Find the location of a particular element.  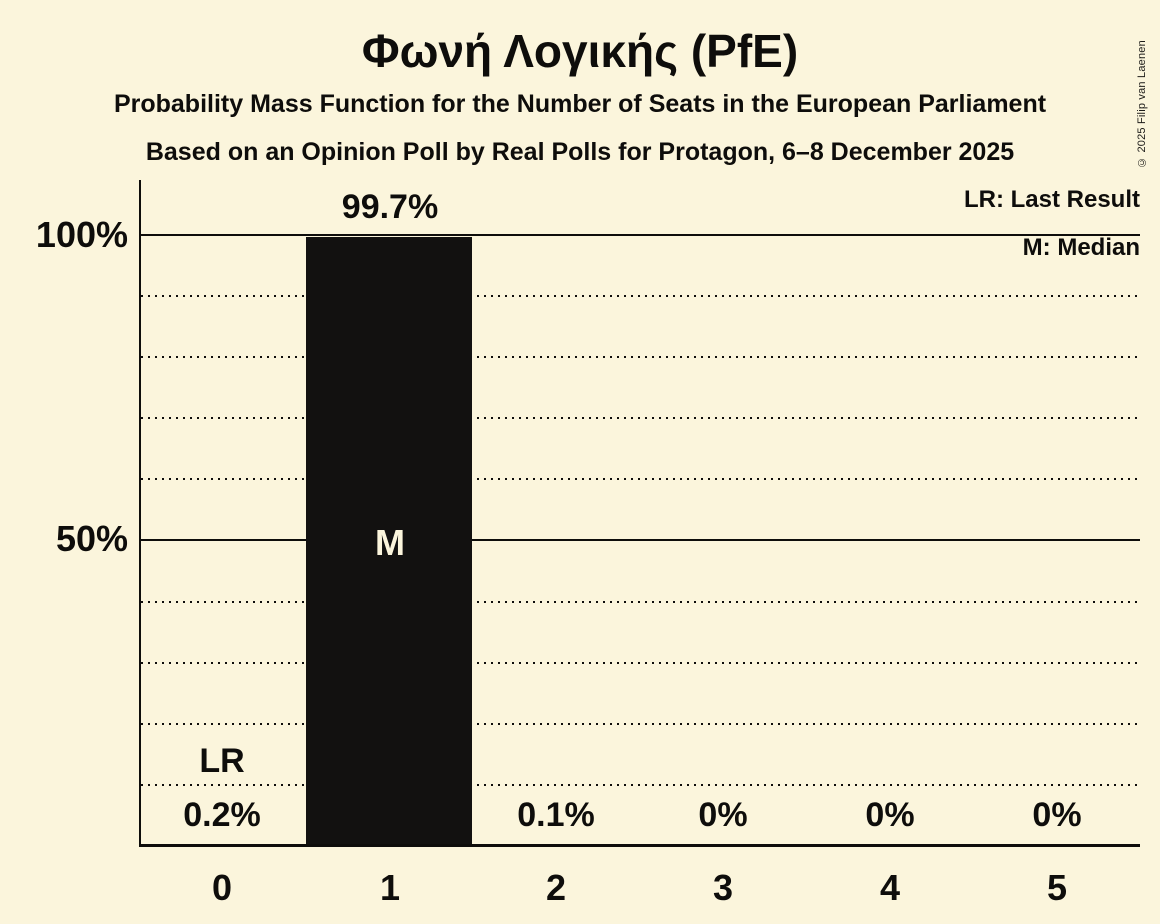

y-axis-line is located at coordinates (140, 513).